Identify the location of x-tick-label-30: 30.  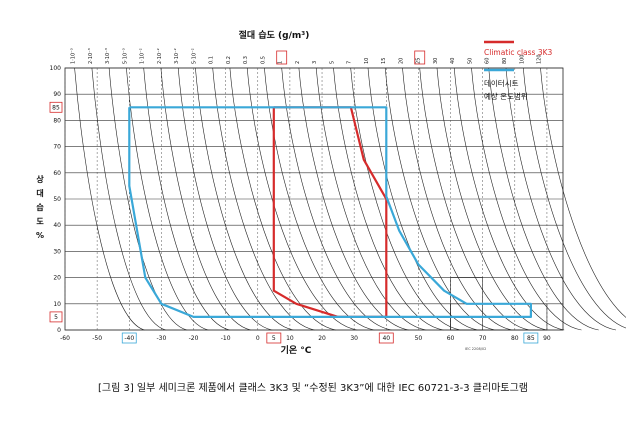
(354, 338).